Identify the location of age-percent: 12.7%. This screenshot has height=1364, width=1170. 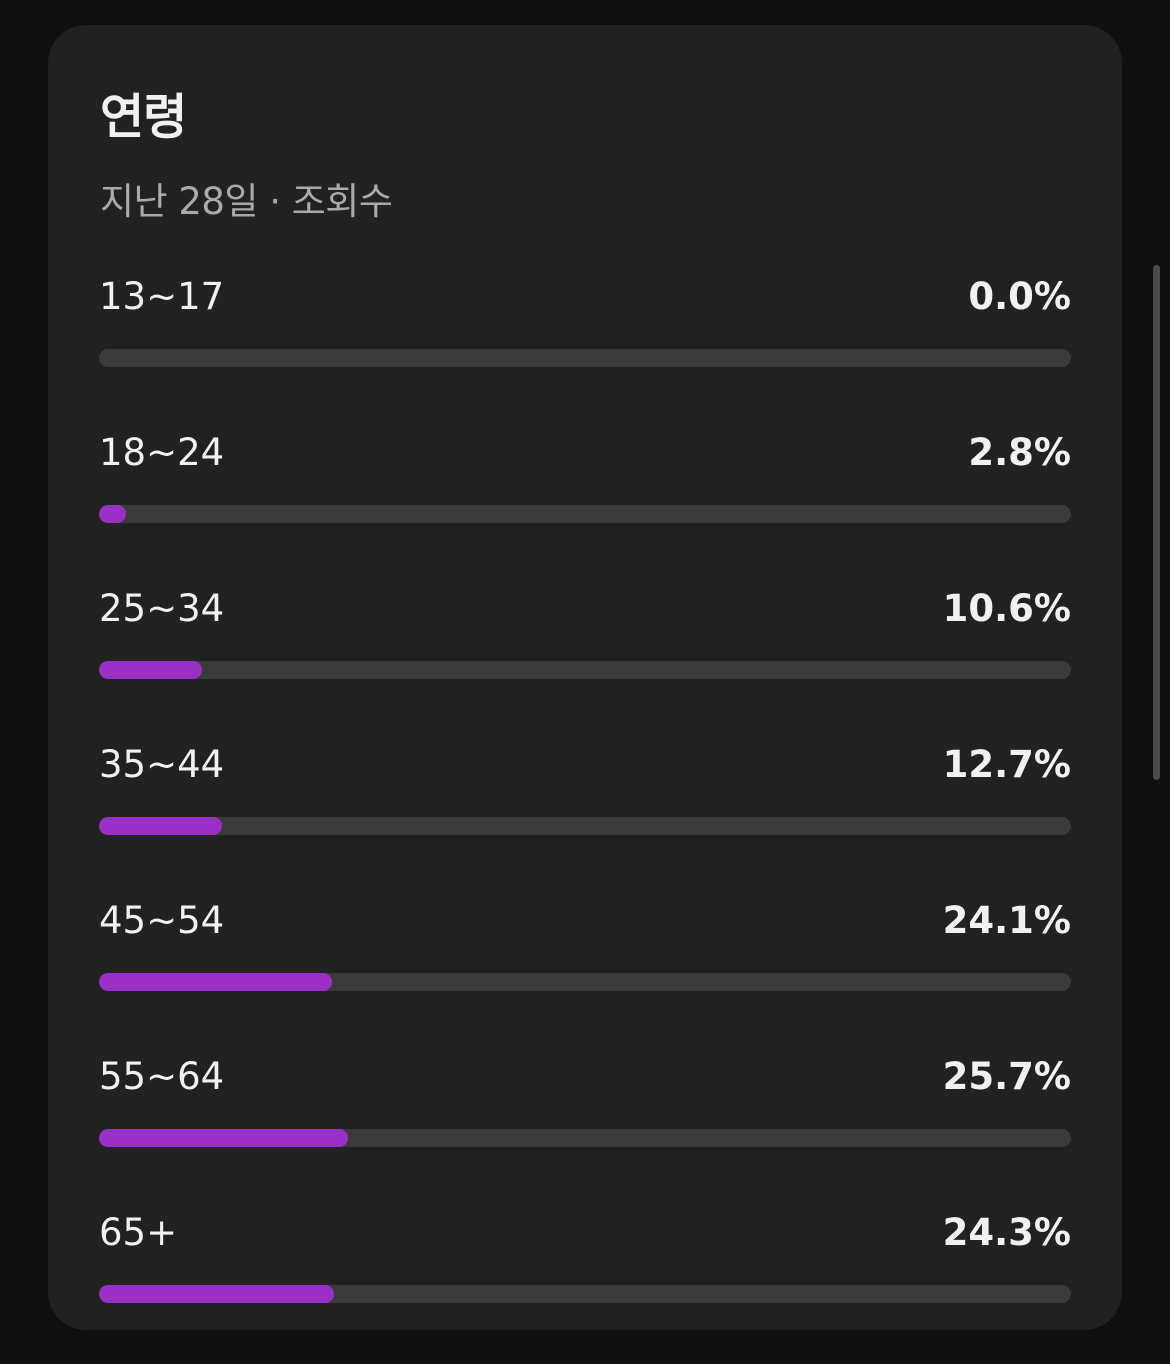
(1006, 764).